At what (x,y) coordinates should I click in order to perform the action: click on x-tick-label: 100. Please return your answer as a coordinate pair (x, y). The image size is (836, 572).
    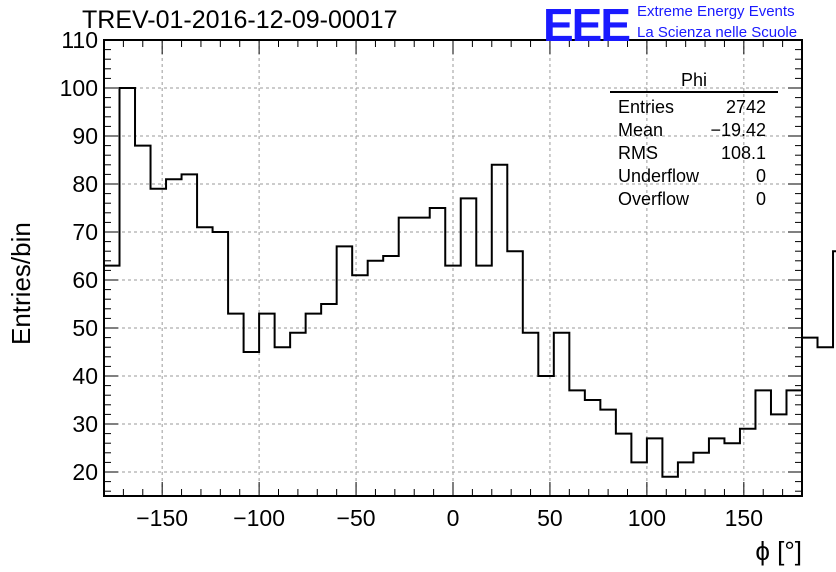
    Looking at the image, I should click on (647, 518).